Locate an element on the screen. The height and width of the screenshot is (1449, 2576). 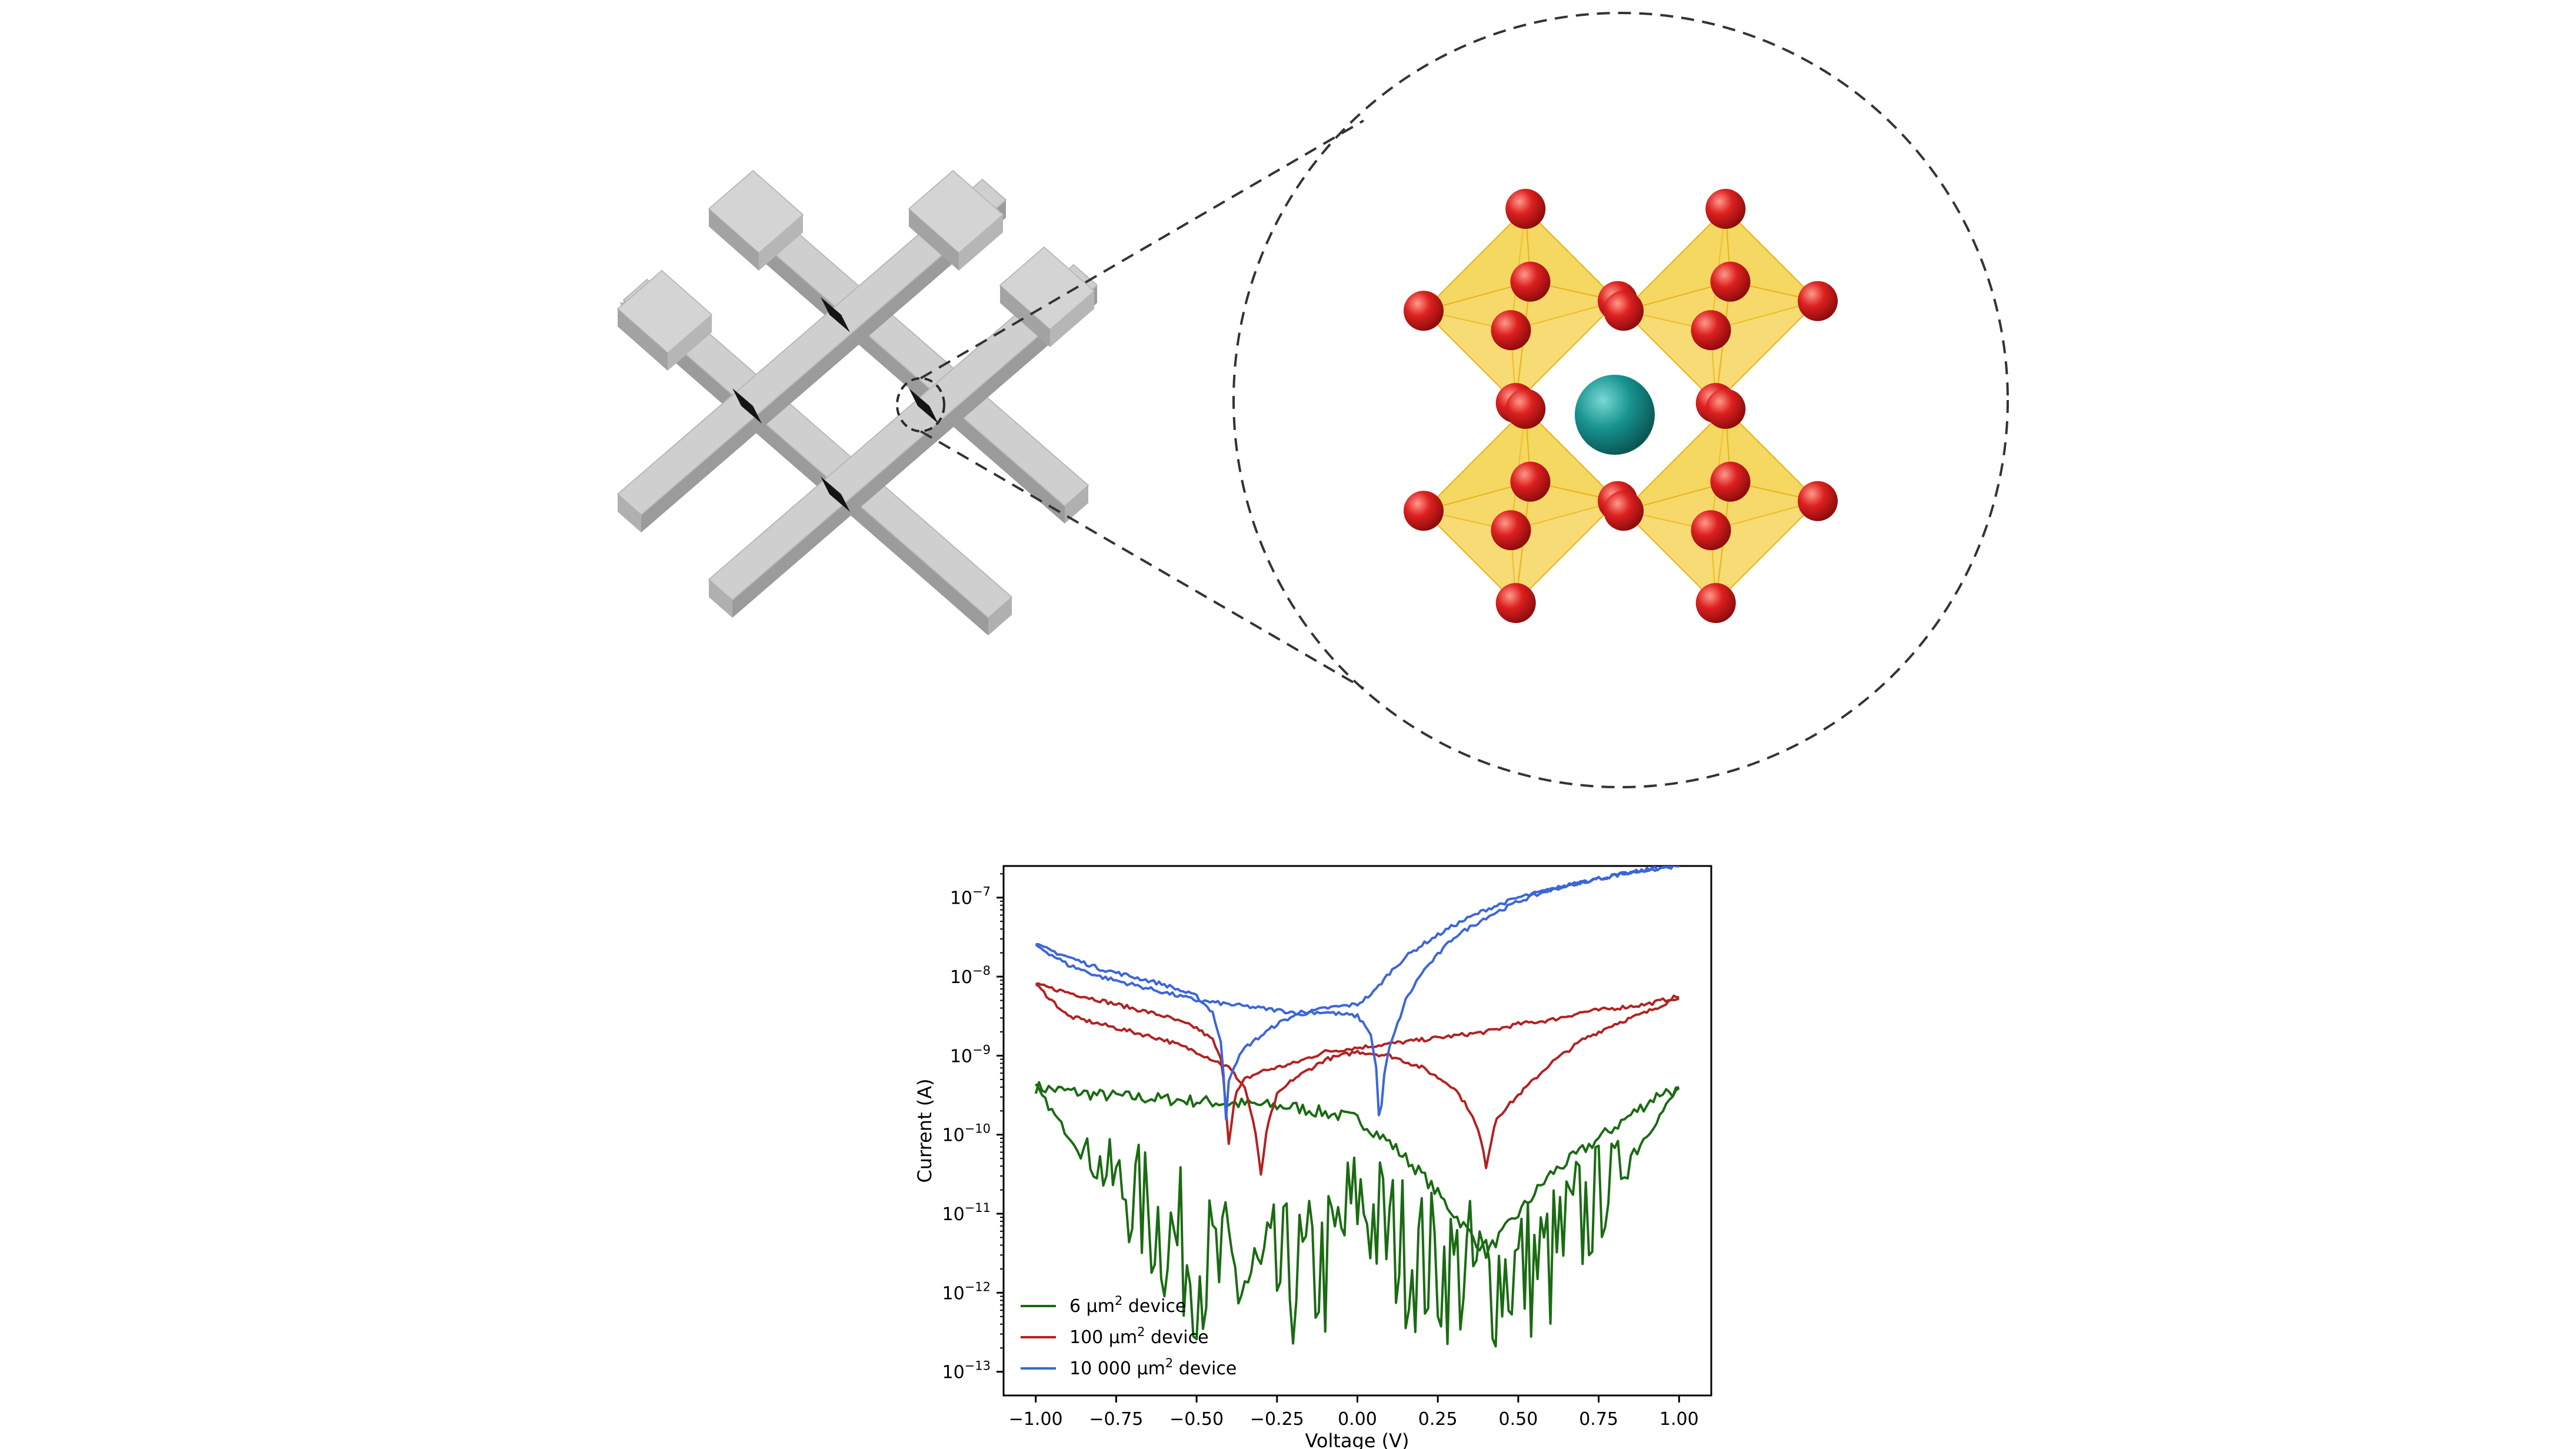
x-tick-label: 0.25 is located at coordinates (1438, 1419).